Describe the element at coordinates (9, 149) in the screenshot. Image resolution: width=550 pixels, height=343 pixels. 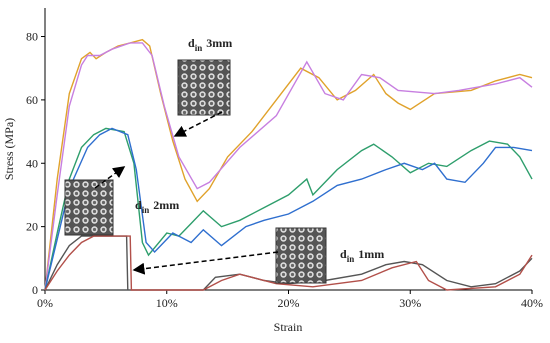
I see `y-axis-label: Stress (MPa)` at that location.